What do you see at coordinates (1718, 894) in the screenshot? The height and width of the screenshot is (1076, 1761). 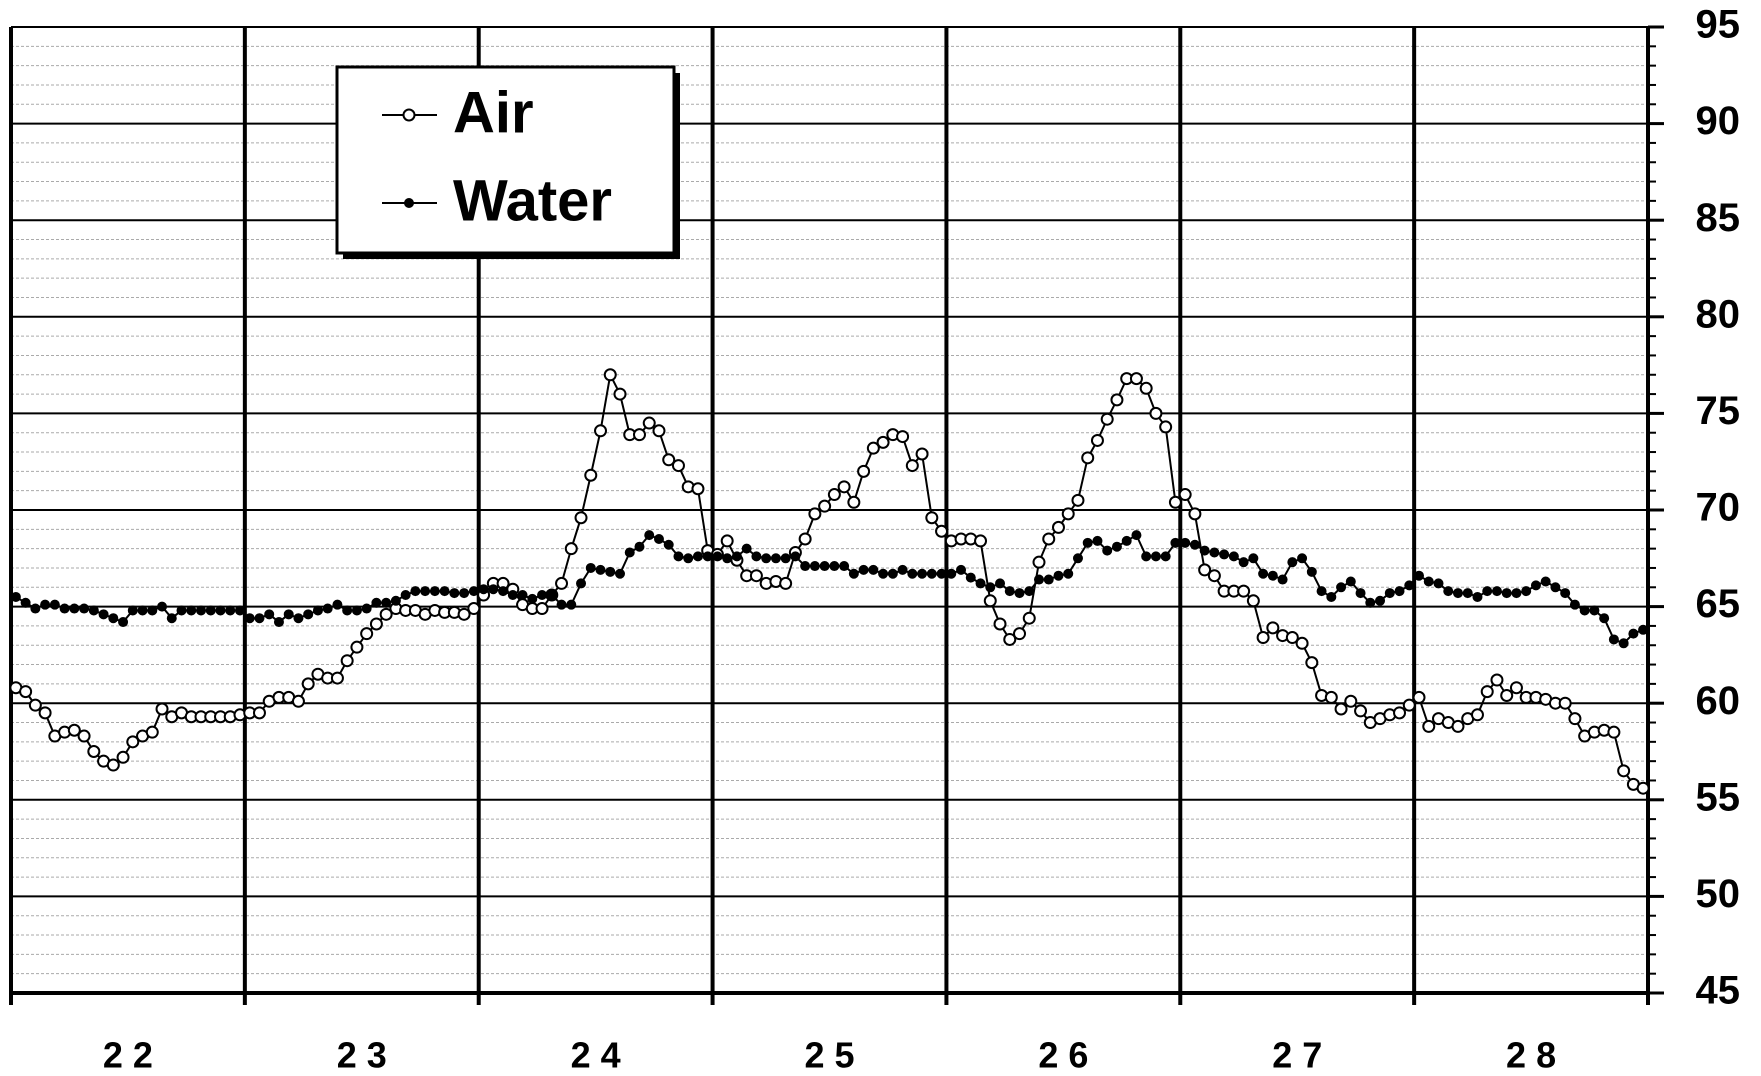 I see `y-tick-label: 50` at bounding box center [1718, 894].